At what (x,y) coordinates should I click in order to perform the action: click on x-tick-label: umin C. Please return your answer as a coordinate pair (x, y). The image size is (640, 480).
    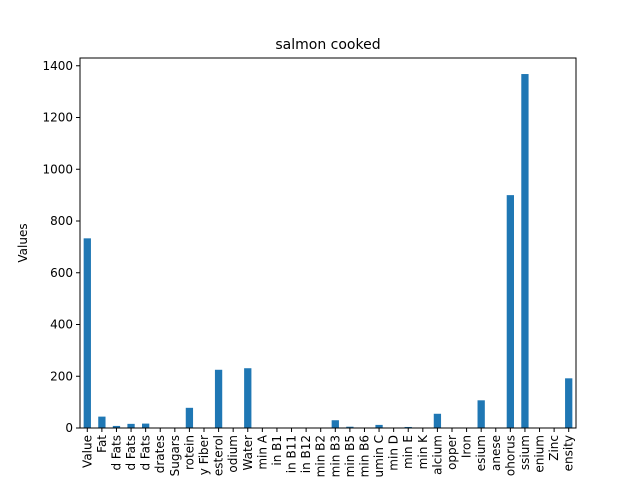
    Looking at the image, I should click on (379, 456).